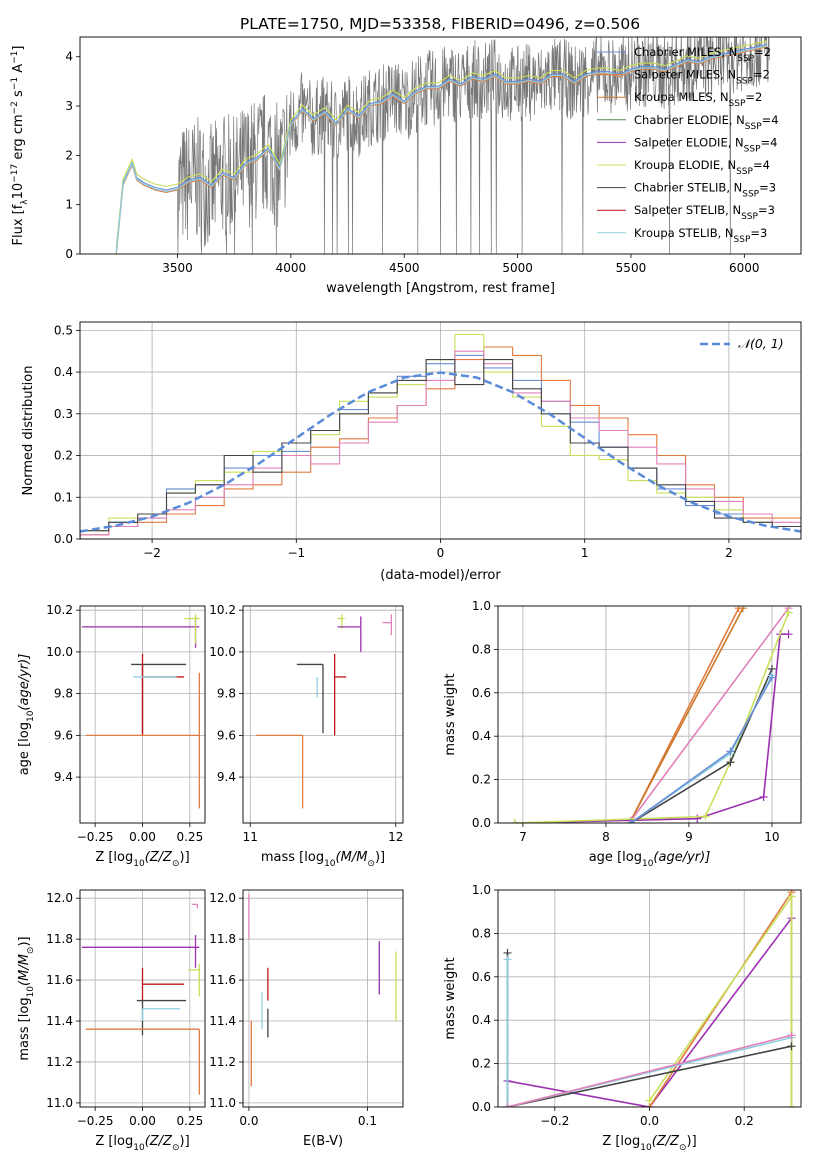 This screenshot has width=819, height=1174. I want to click on label-part: =4, so click(769, 142).